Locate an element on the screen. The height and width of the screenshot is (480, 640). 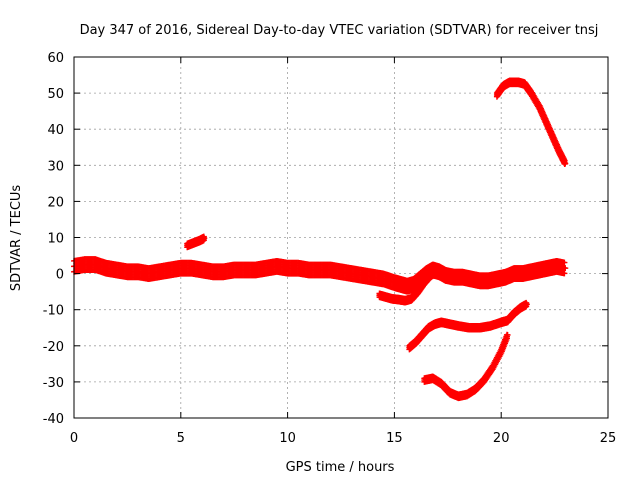
x-axis-label: GPS time / hours is located at coordinates (340, 467).